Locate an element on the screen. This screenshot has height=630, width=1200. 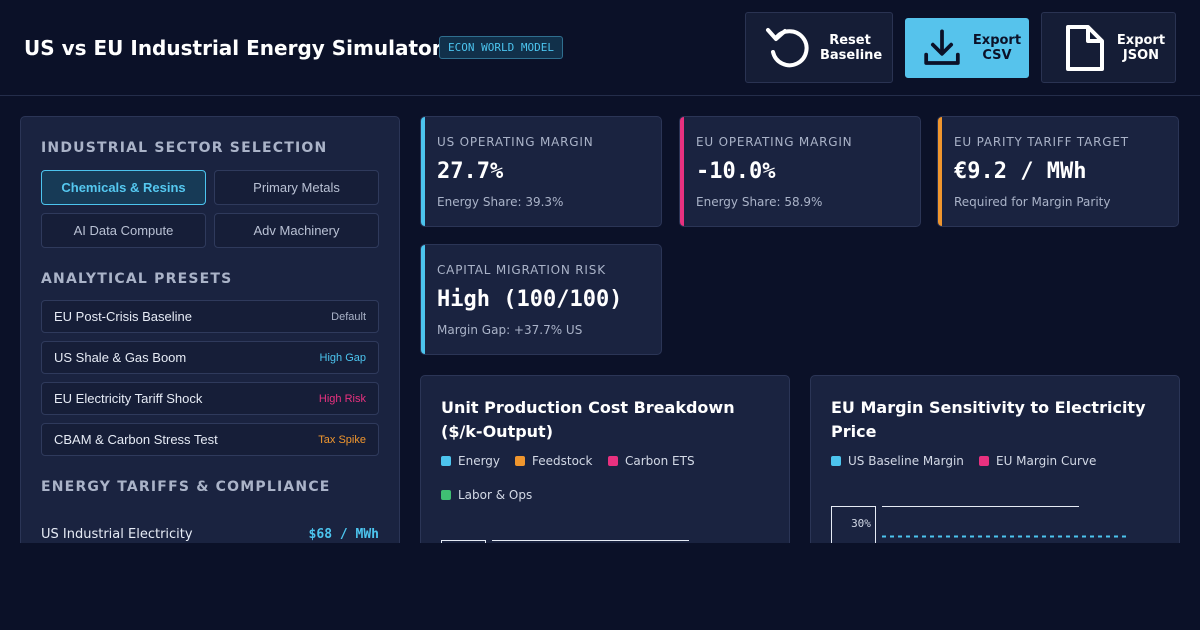
preset-cbam-stress: CBAM & Carbon Stress Test Tax Spike is located at coordinates (210, 439).